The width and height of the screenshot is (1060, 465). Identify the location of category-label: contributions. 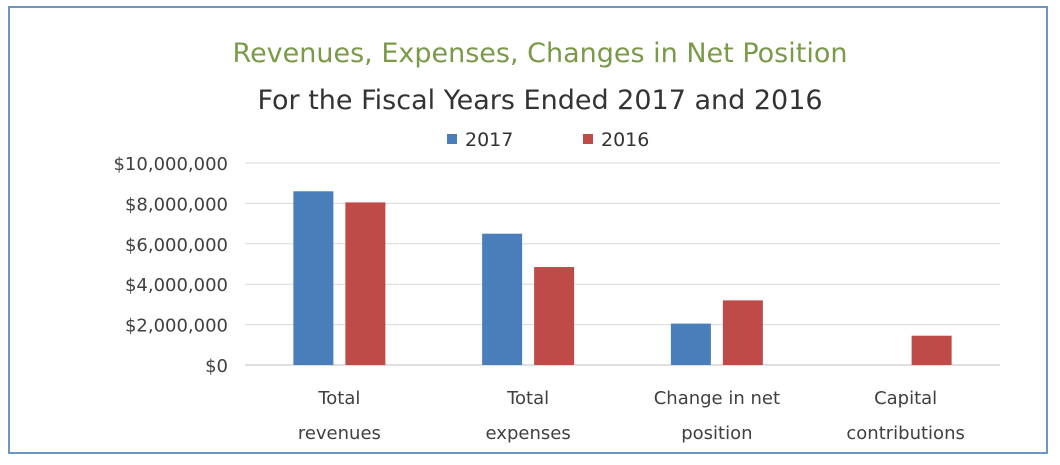
(905, 433).